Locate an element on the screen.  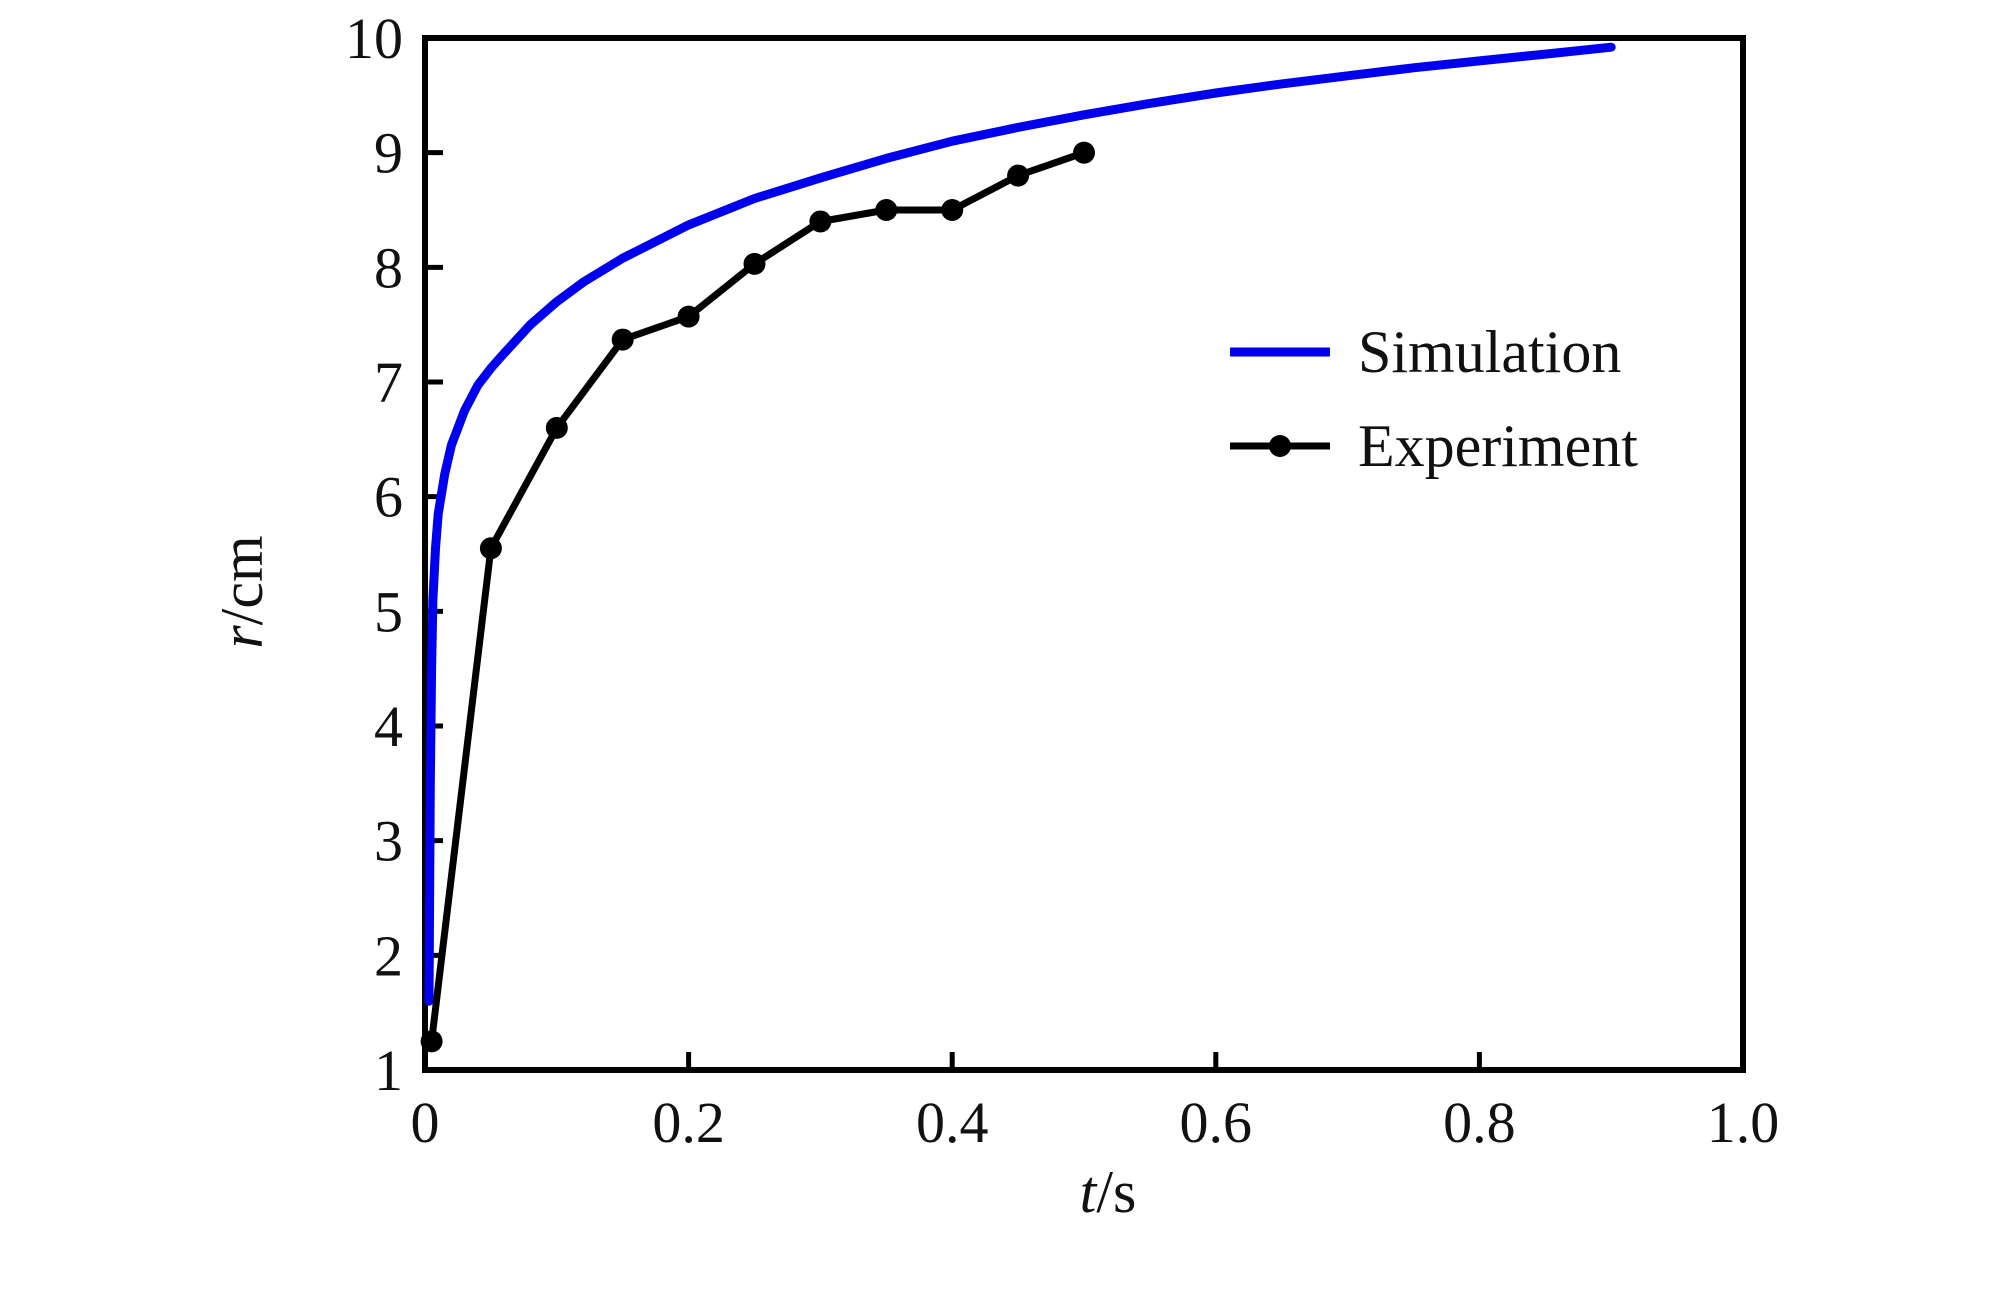
y-tick-label: 1 is located at coordinates (388, 1070).